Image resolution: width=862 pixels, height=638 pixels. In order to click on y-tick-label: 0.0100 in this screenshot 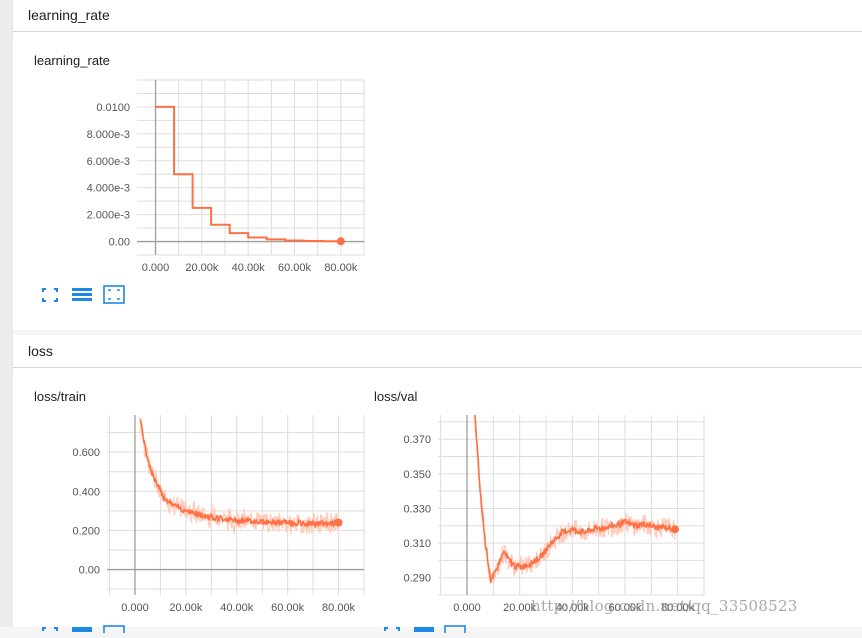, I will do `click(113, 108)`.